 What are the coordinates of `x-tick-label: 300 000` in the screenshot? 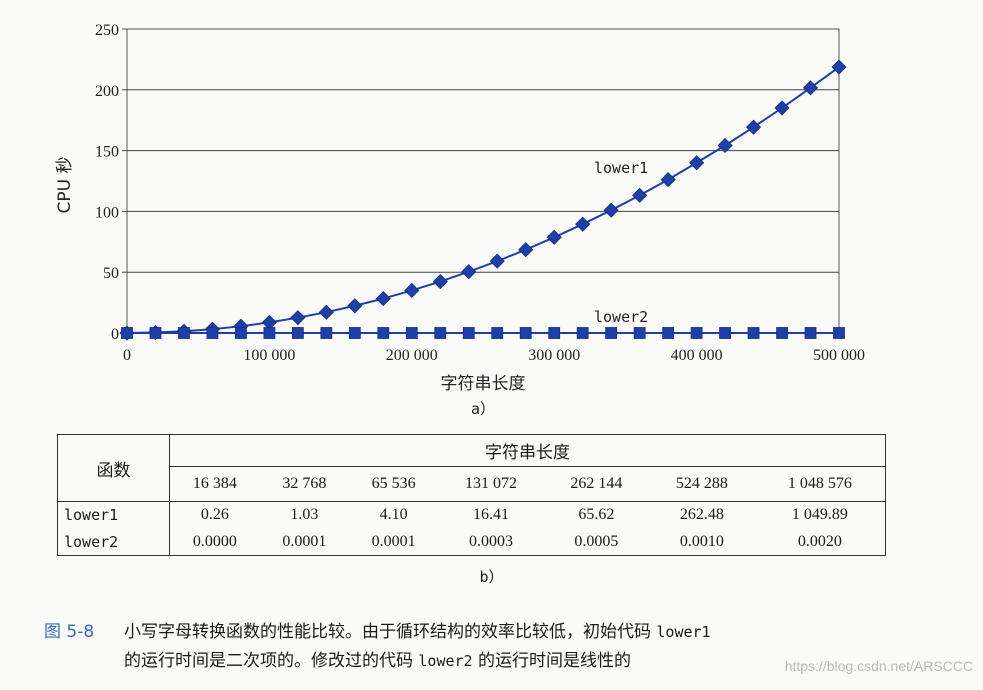 It's located at (554, 355).